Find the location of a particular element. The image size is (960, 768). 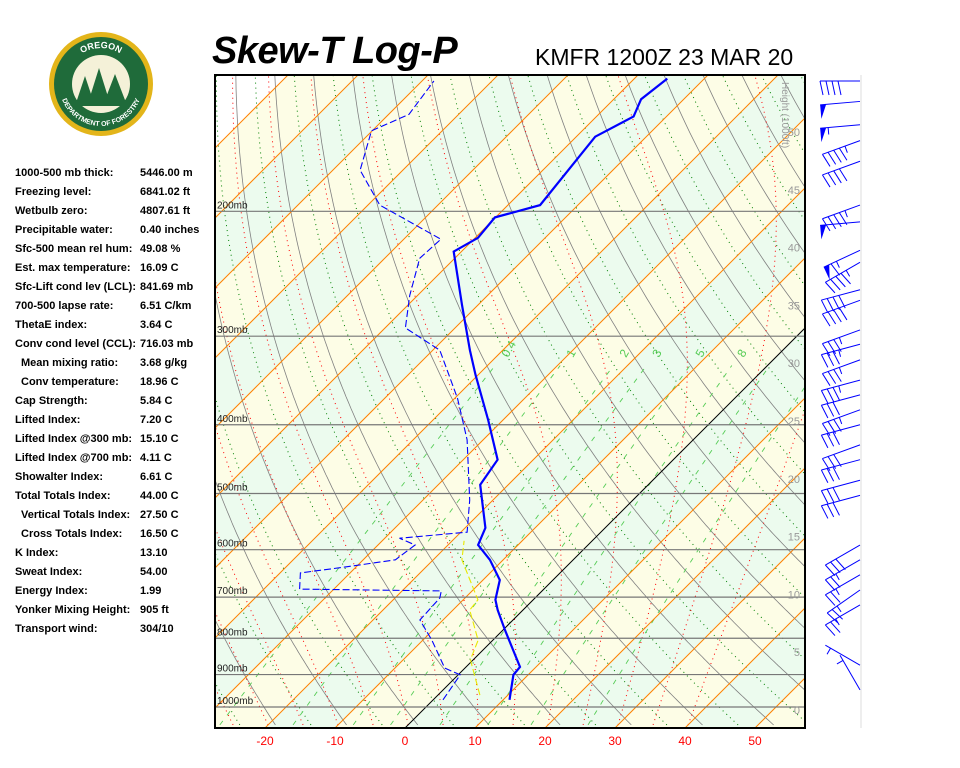

index-row: Yonker Mixing Height: 905 ft is located at coordinates (107, 613).